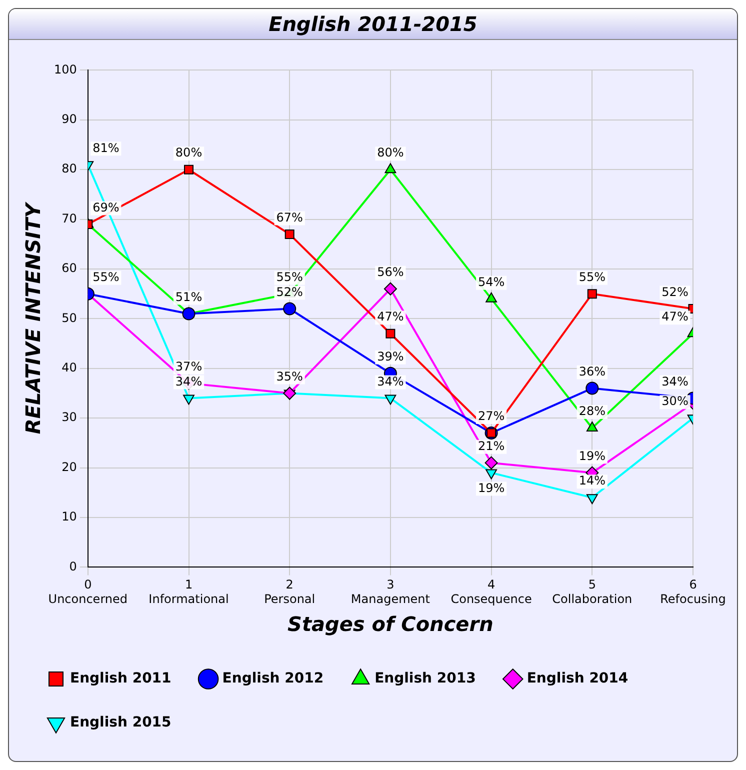 The height and width of the screenshot is (770, 746). What do you see at coordinates (289, 376) in the screenshot?
I see `data-label: 35%` at bounding box center [289, 376].